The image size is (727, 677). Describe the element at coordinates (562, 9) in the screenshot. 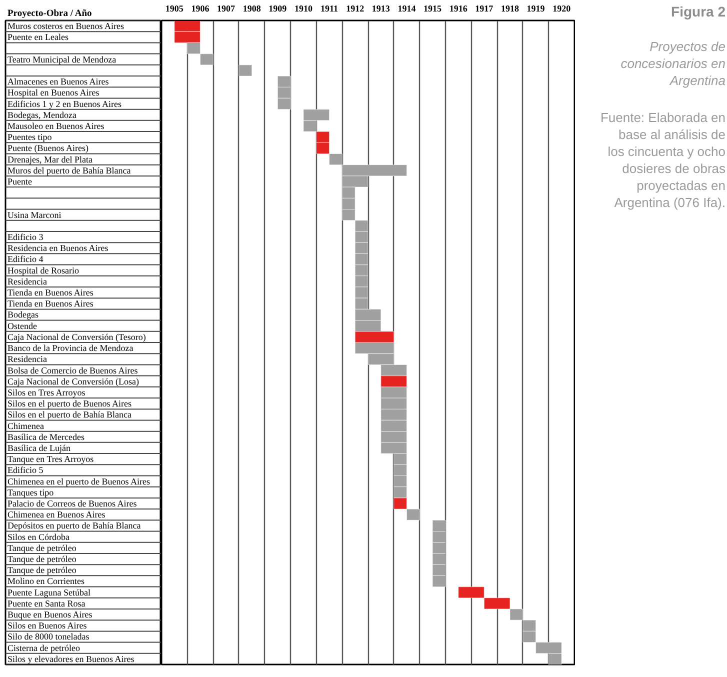

I see `x-tick-label: 1920` at that location.